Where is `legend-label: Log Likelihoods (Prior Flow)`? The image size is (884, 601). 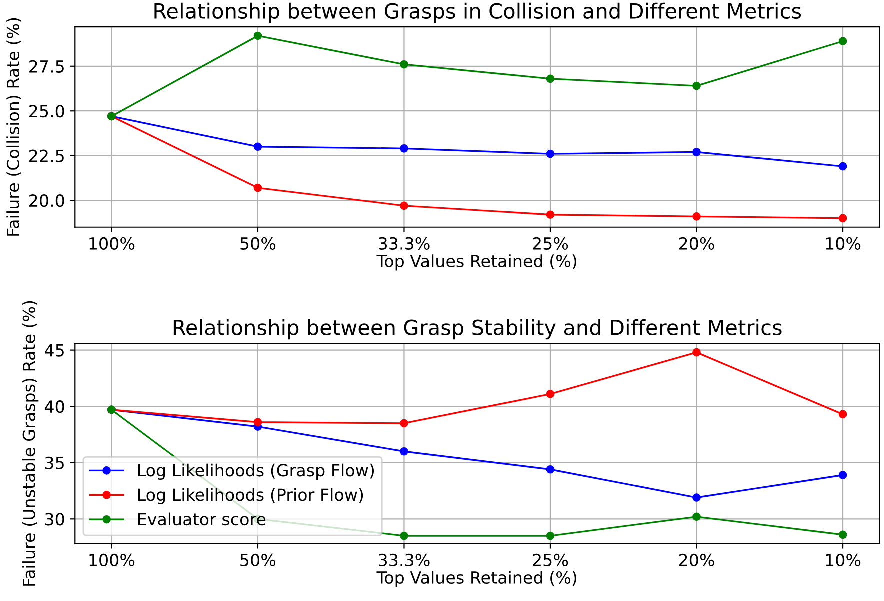 legend-label: Log Likelihoods (Prior Flow) is located at coordinates (251, 496).